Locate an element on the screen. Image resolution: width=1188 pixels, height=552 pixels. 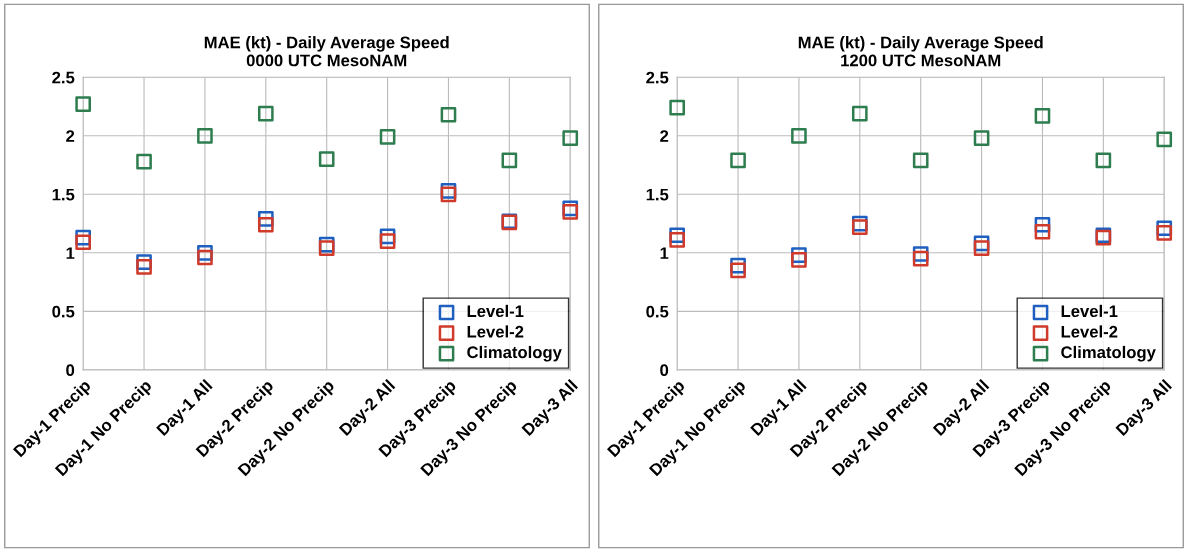
chart-title: MAE (kt) - Daily Average Speed 0000 UTC MesoNAM is located at coordinates (326, 51).